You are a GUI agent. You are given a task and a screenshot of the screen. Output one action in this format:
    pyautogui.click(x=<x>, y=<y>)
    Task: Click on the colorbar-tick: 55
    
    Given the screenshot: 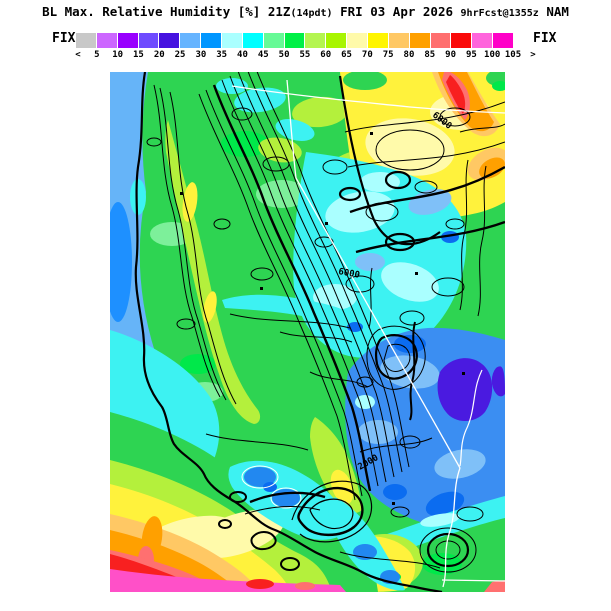 What is the action you would take?
    pyautogui.click(x=305, y=55)
    